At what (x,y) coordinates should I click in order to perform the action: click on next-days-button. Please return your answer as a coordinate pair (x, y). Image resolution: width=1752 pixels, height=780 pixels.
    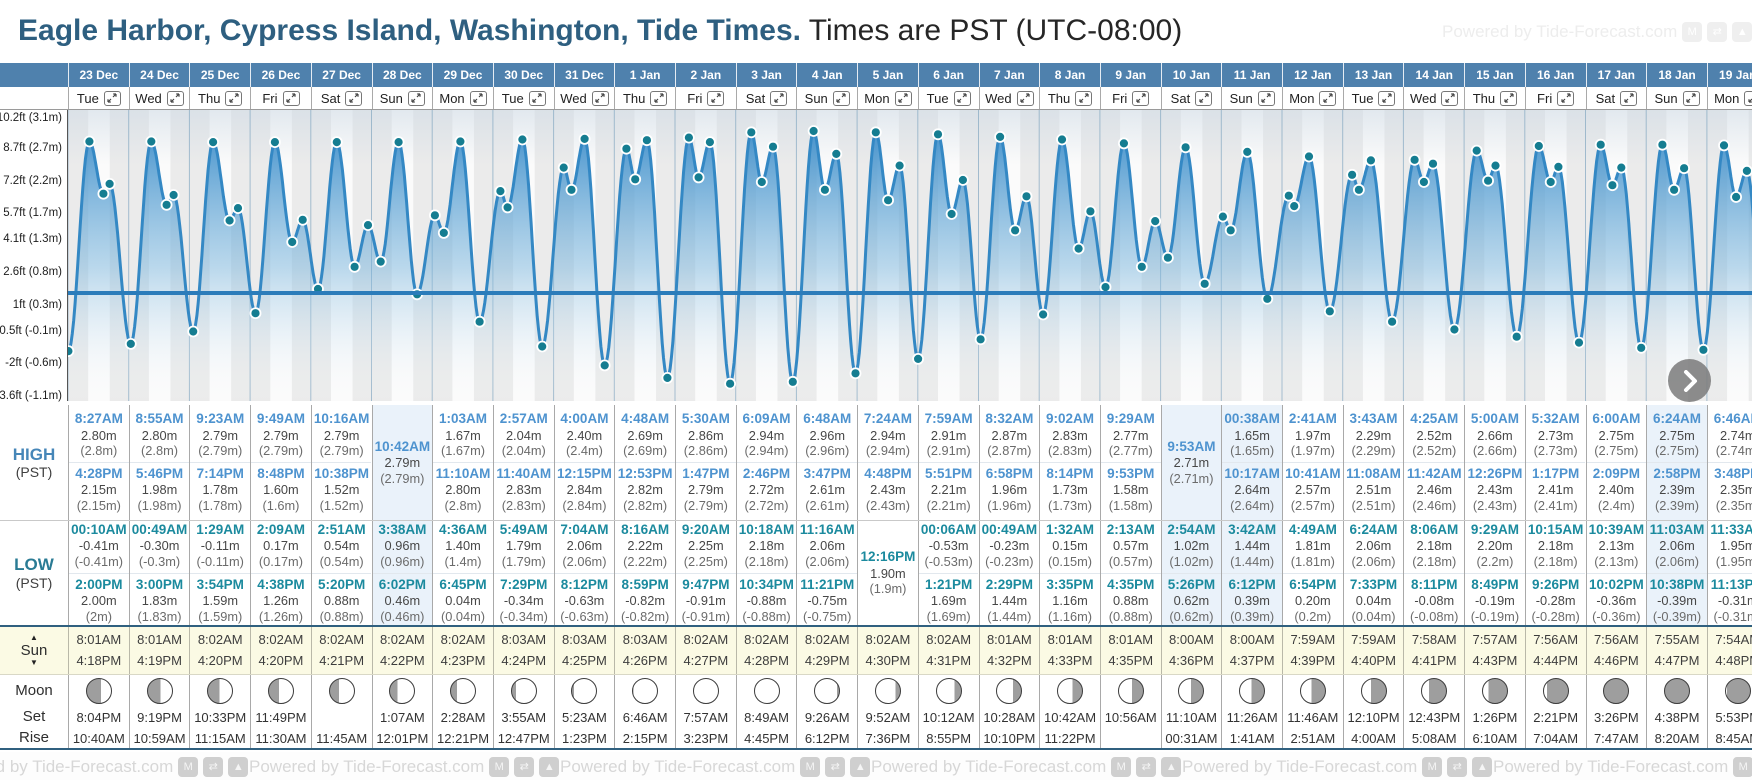
    Looking at the image, I should click on (1689, 380).